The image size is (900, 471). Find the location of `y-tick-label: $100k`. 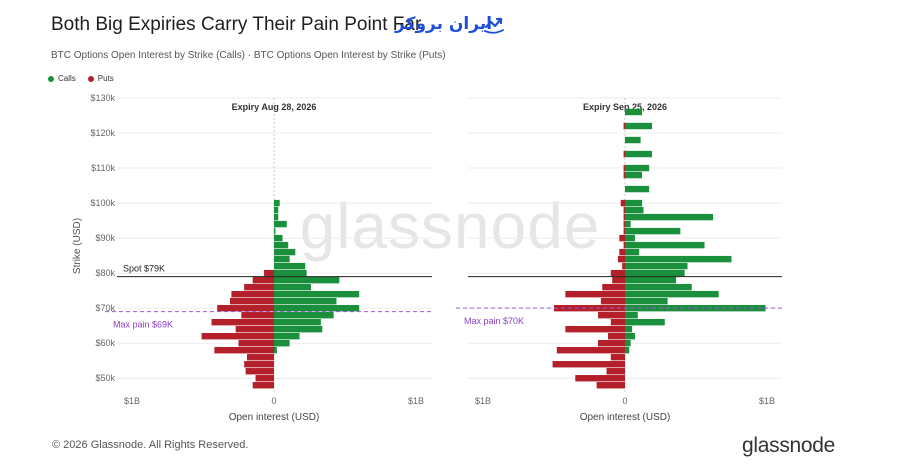

y-tick-label: $100k is located at coordinates (102, 203).